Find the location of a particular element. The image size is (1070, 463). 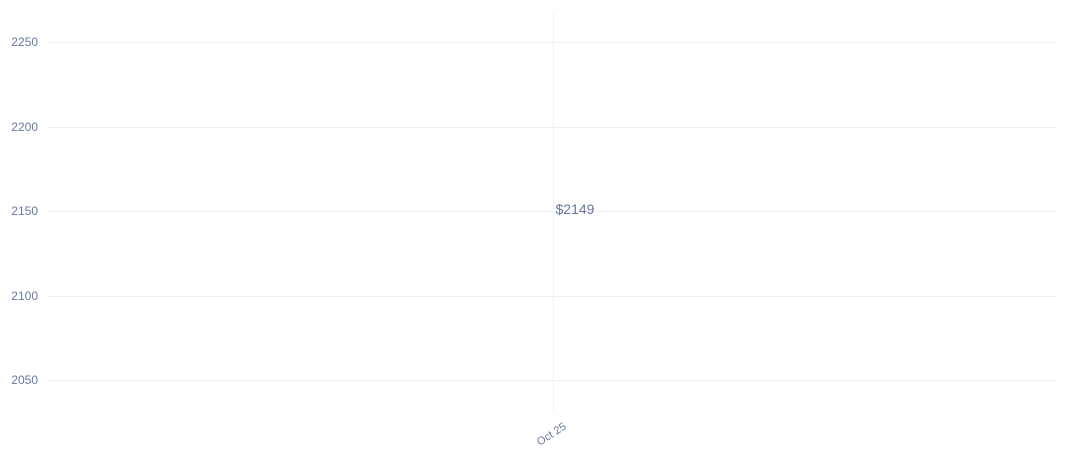

y-axis-tick-label: 2250 is located at coordinates (24, 42).